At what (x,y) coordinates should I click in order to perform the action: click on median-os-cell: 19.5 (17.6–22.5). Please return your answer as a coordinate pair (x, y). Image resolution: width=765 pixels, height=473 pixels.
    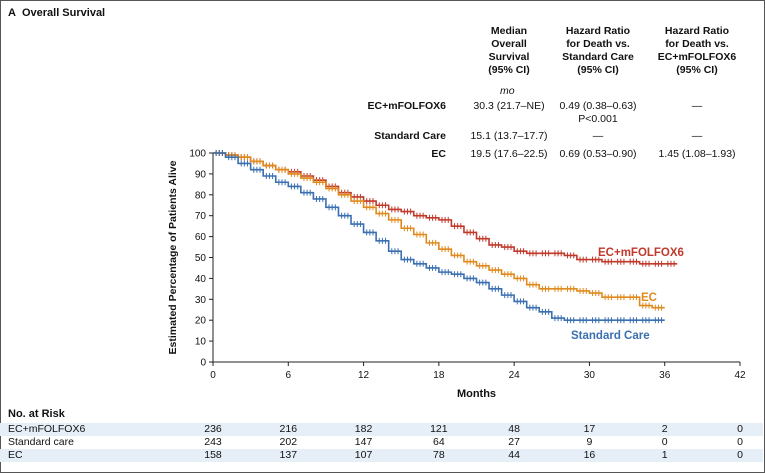
    Looking at the image, I should click on (509, 154).